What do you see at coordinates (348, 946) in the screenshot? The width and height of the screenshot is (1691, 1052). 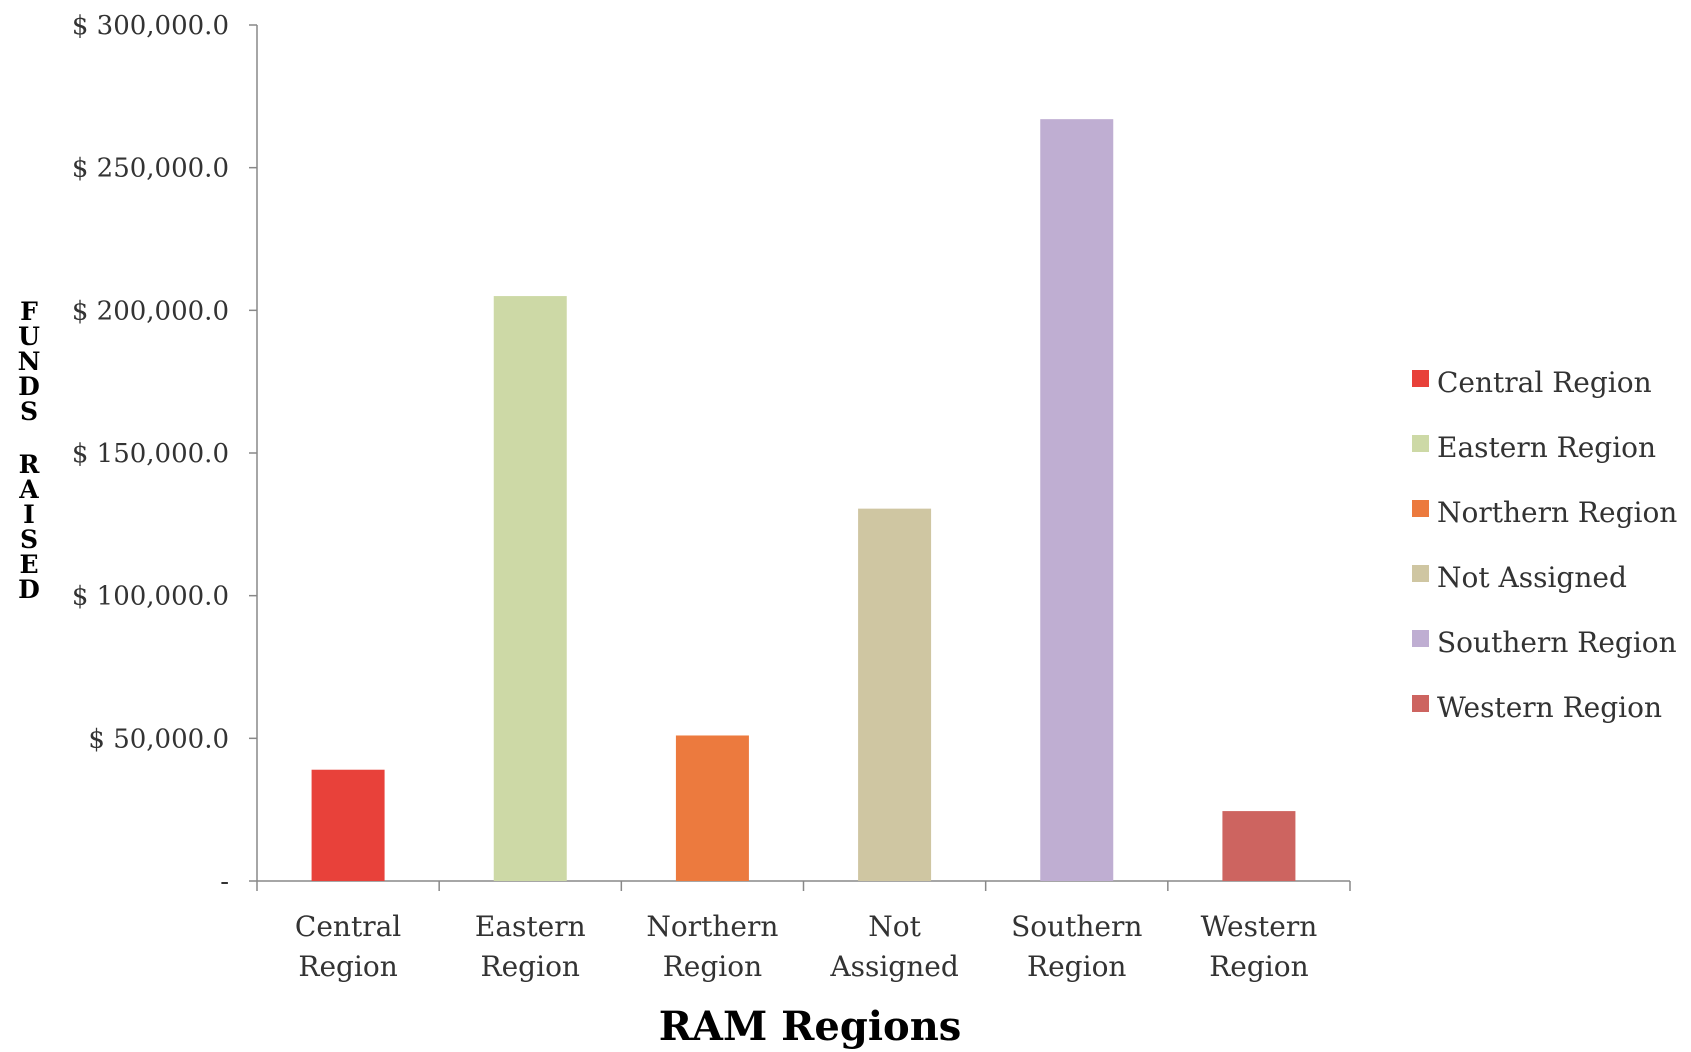 I see `x-tick-label: Central Region` at bounding box center [348, 946].